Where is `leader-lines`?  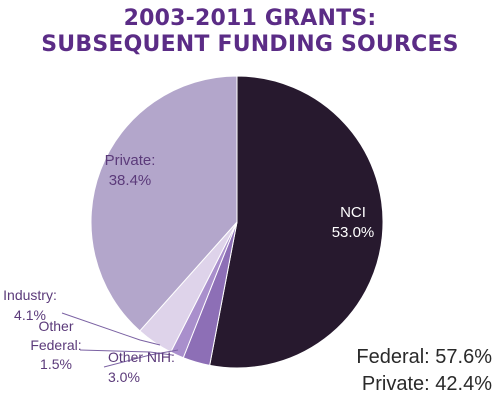
leader-lines is located at coordinates (120, 340).